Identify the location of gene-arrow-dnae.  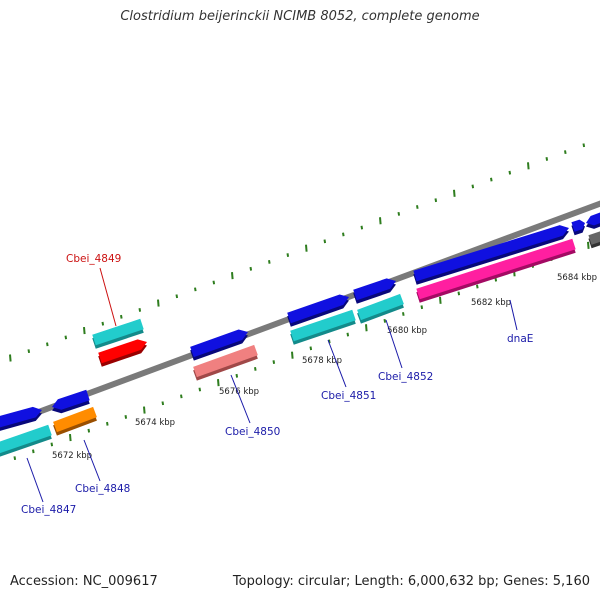
(491, 255).